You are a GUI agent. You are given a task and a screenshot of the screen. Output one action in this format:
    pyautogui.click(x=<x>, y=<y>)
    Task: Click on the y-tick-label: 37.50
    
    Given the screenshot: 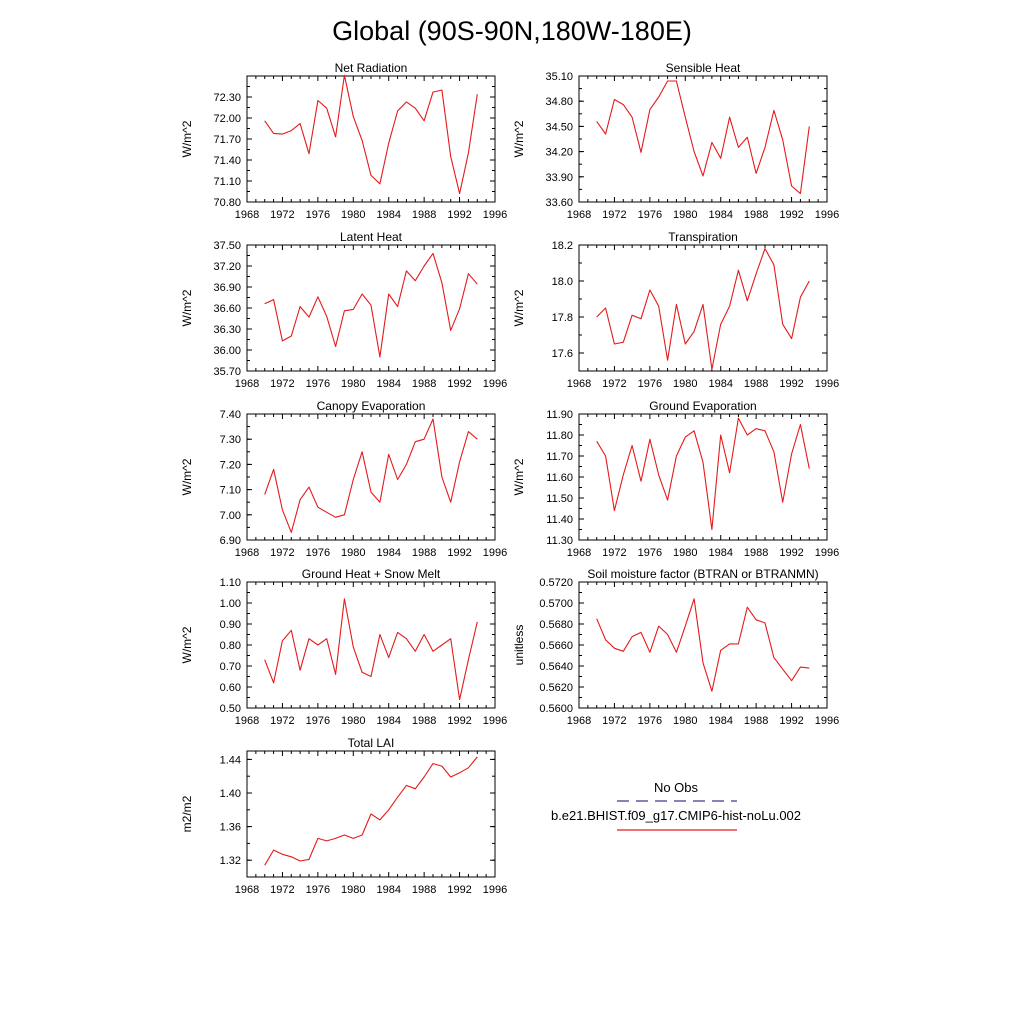 What is the action you would take?
    pyautogui.click(x=227, y=246)
    